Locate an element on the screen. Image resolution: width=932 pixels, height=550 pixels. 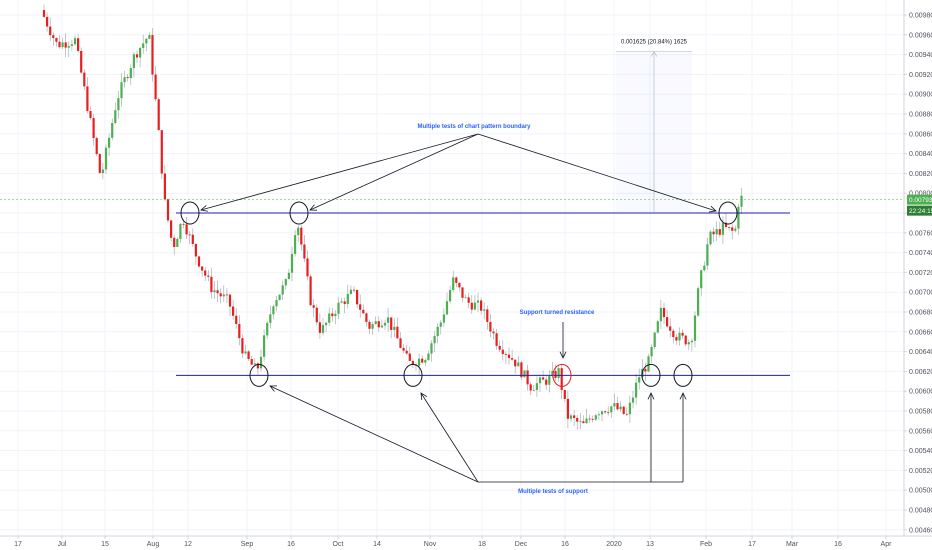
y-tick-label: 0.008800 is located at coordinates (920, 115).